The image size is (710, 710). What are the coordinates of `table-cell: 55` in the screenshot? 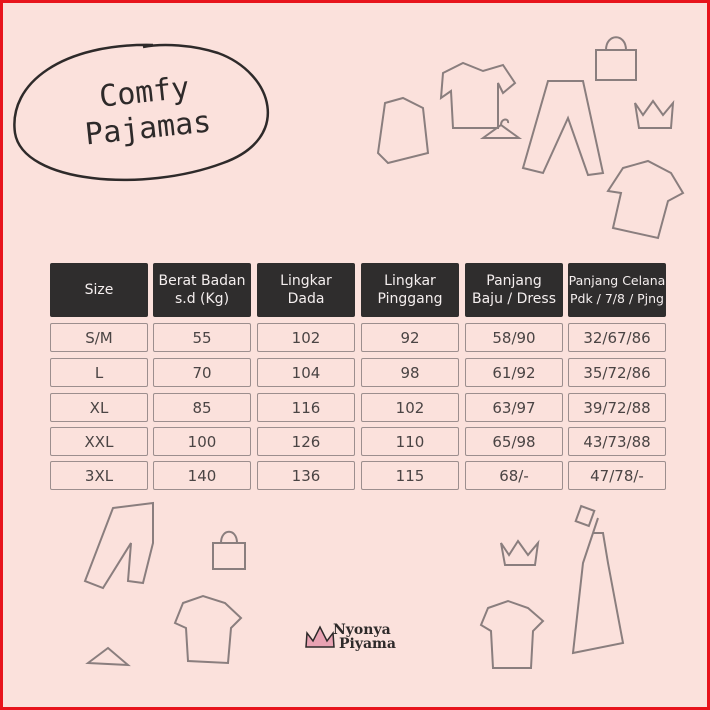 It's located at (202, 337).